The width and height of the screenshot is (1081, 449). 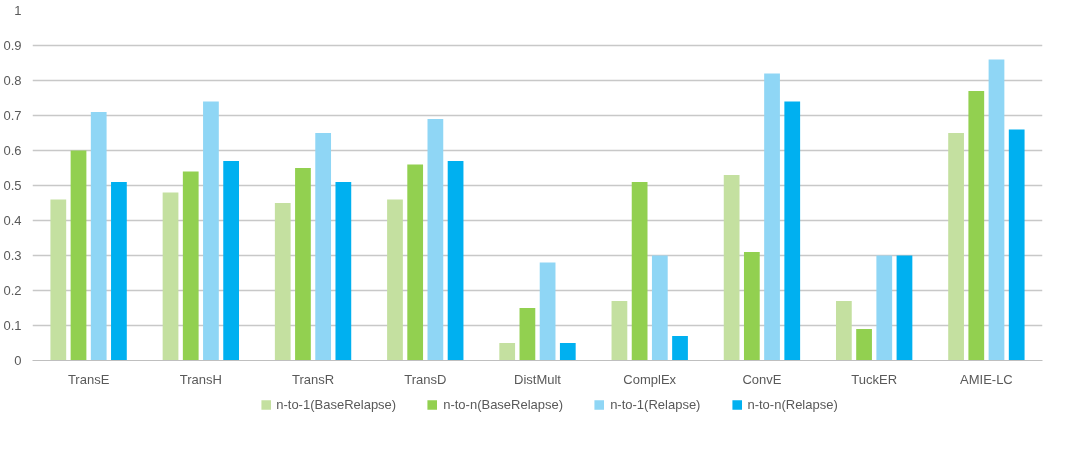 What do you see at coordinates (425, 379) in the screenshot?
I see `x-tick-label: TransD` at bounding box center [425, 379].